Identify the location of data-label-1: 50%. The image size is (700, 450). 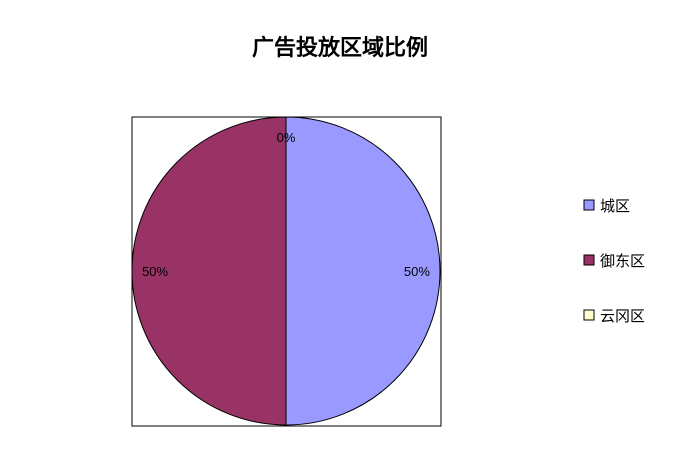
(155, 271).